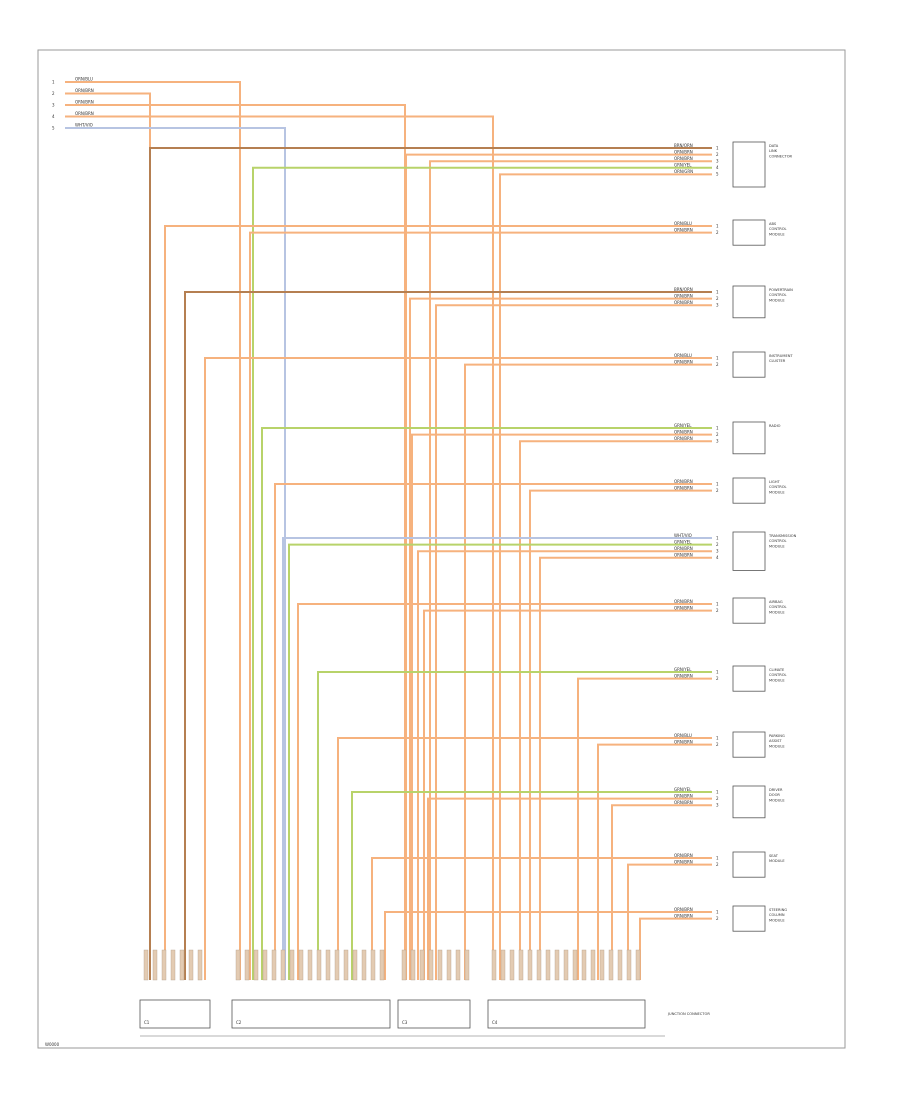  Describe the element at coordinates (777, 361) in the screenshot. I see `component-name: CLUSTER` at that location.